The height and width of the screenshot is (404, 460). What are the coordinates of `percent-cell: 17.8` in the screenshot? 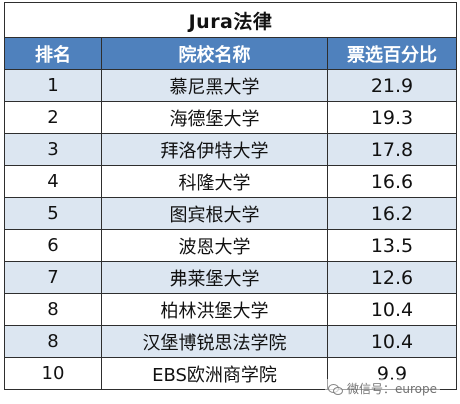 It's located at (392, 149).